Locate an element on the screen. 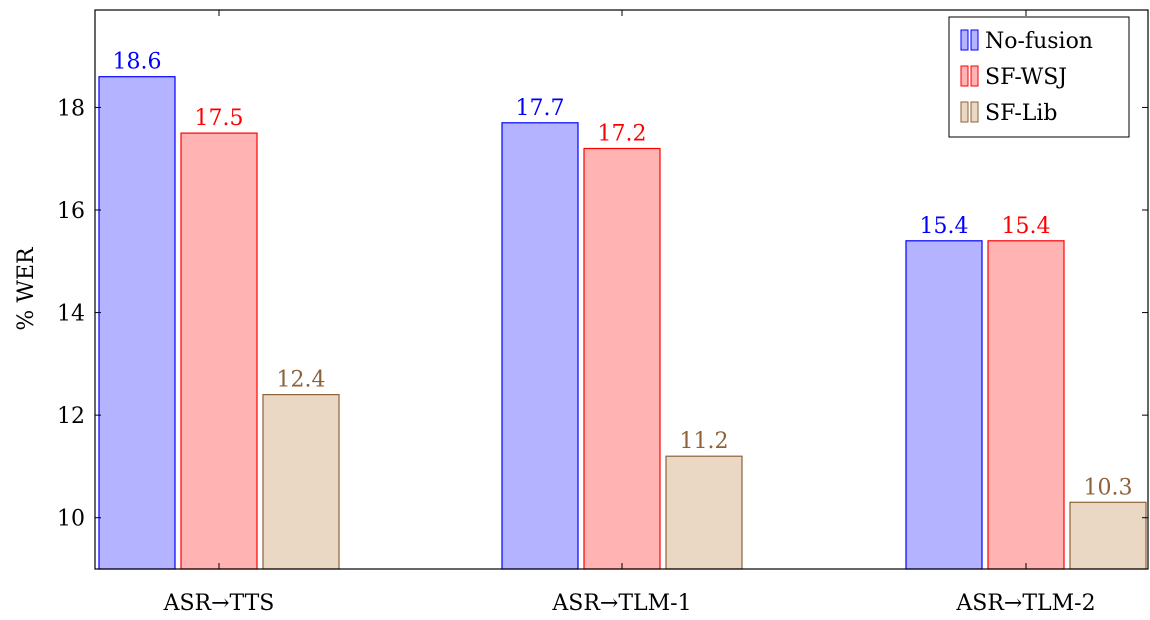 Image resolution: width=1150 pixels, height=620 pixels. x-tick-label: ASR→TLM-1 is located at coordinates (621, 603).